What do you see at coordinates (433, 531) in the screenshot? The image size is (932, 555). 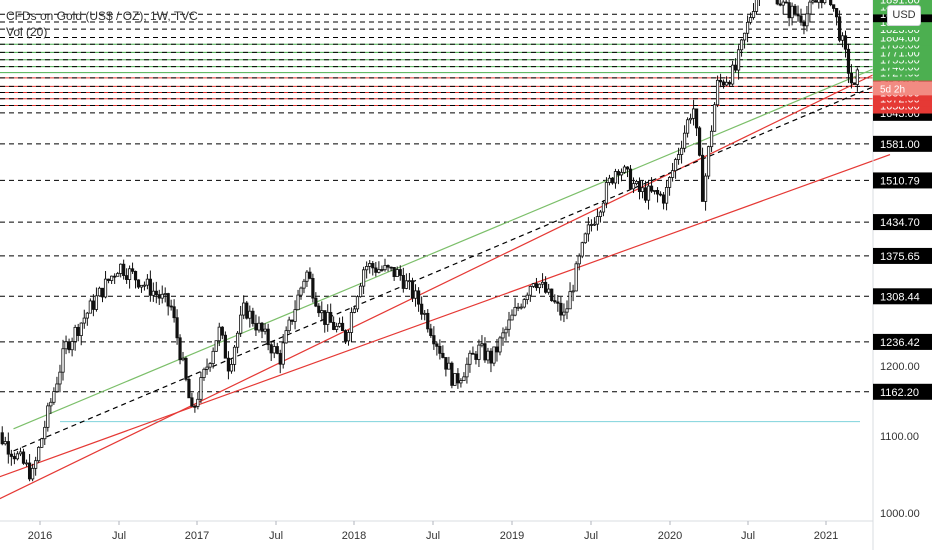 I see `time-axis: 2016 Jul 2017 Jul 2018 Jul 2019 Jul 2020 Jul 2021` at bounding box center [433, 531].